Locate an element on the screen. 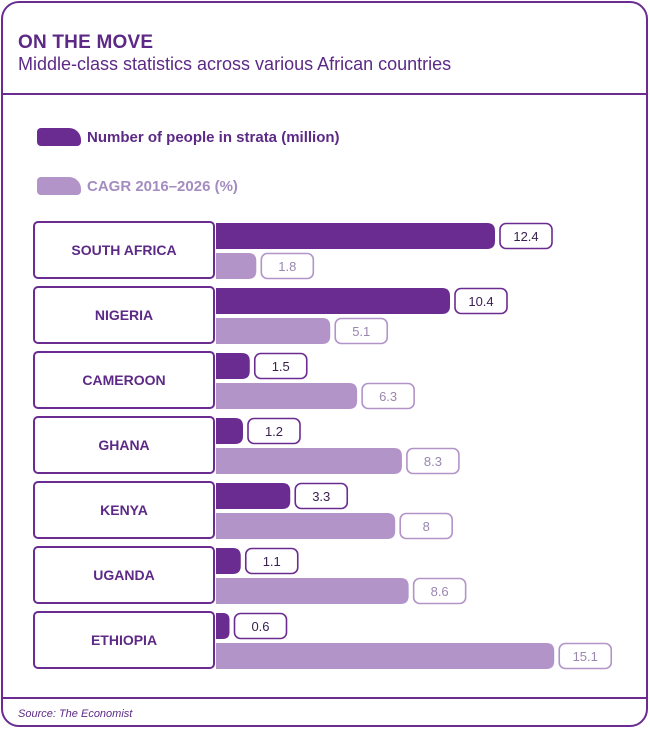 This screenshot has width=650, height=729. category-box-cameroon is located at coordinates (124, 380).